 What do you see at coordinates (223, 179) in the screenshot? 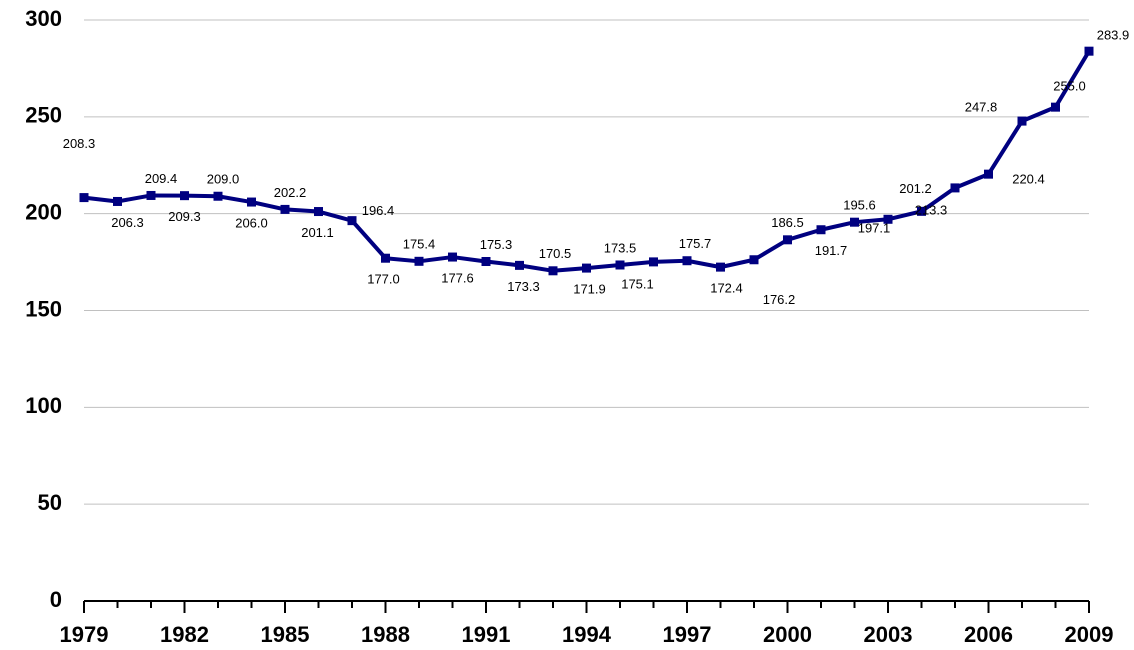
I see `value-label: 209.0` at bounding box center [223, 179].